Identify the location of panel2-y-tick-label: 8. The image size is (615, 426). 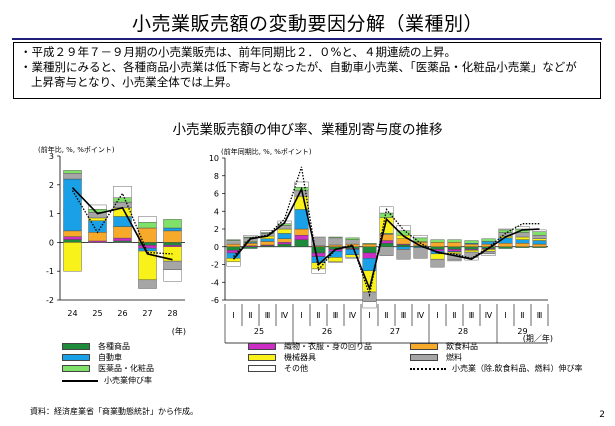
(216, 176).